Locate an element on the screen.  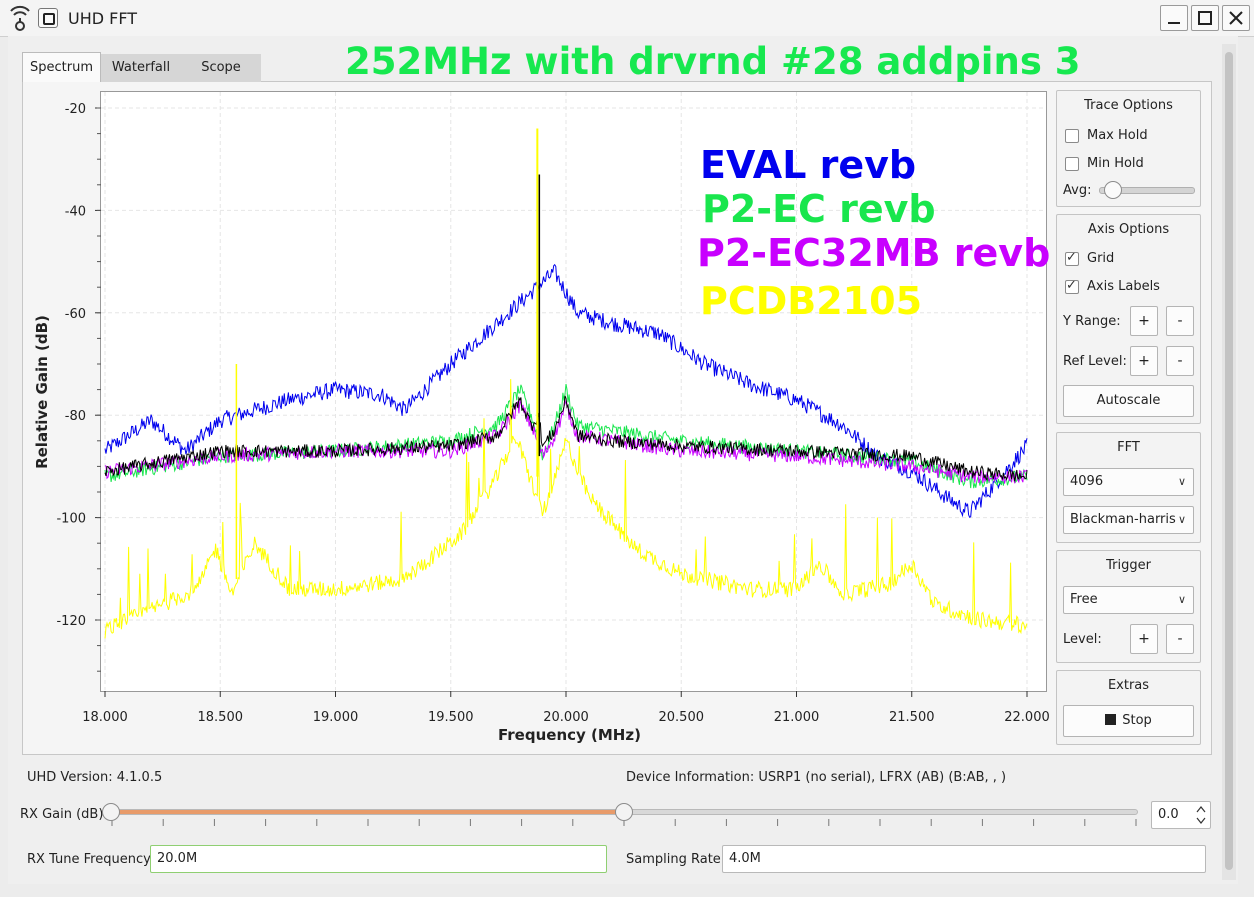
extras-group: Extras Stop is located at coordinates (1128, 707).